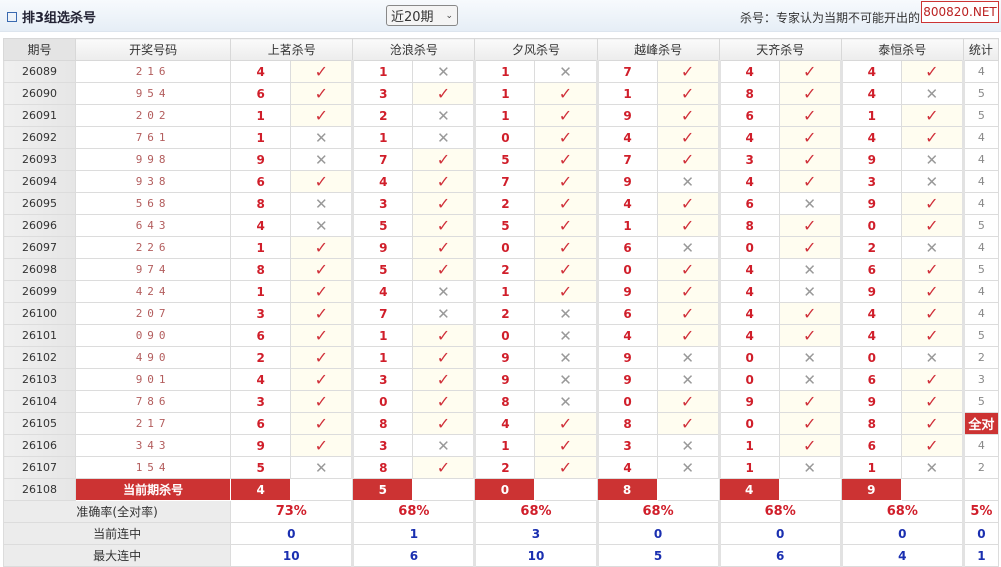  Describe the element at coordinates (932, 489) in the screenshot. I see `empty-cell` at that location.